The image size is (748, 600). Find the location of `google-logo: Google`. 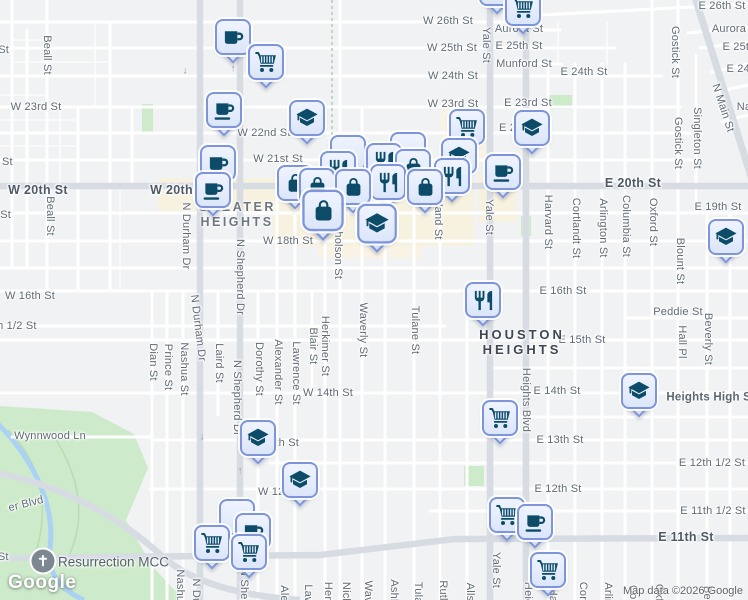

google-logo: Google is located at coordinates (42, 582).